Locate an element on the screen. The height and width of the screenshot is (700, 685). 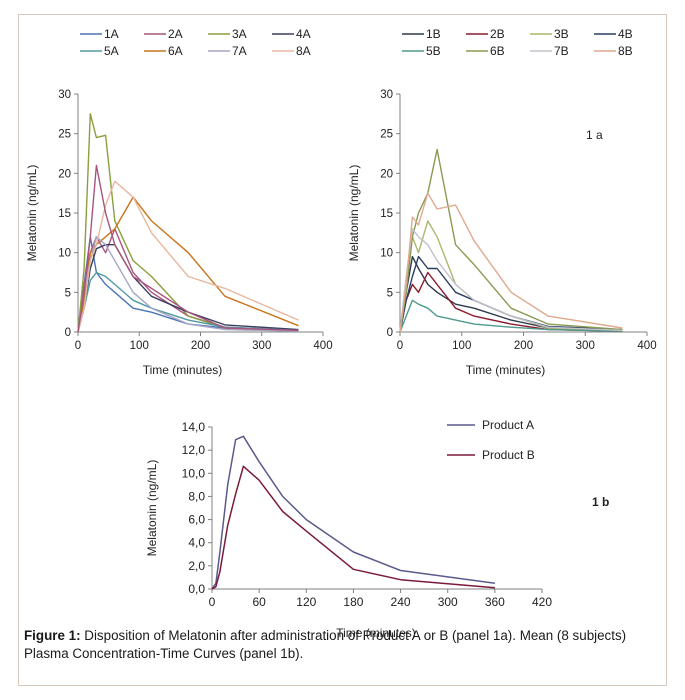
legend-label-5a: 5A is located at coordinates (111, 51).